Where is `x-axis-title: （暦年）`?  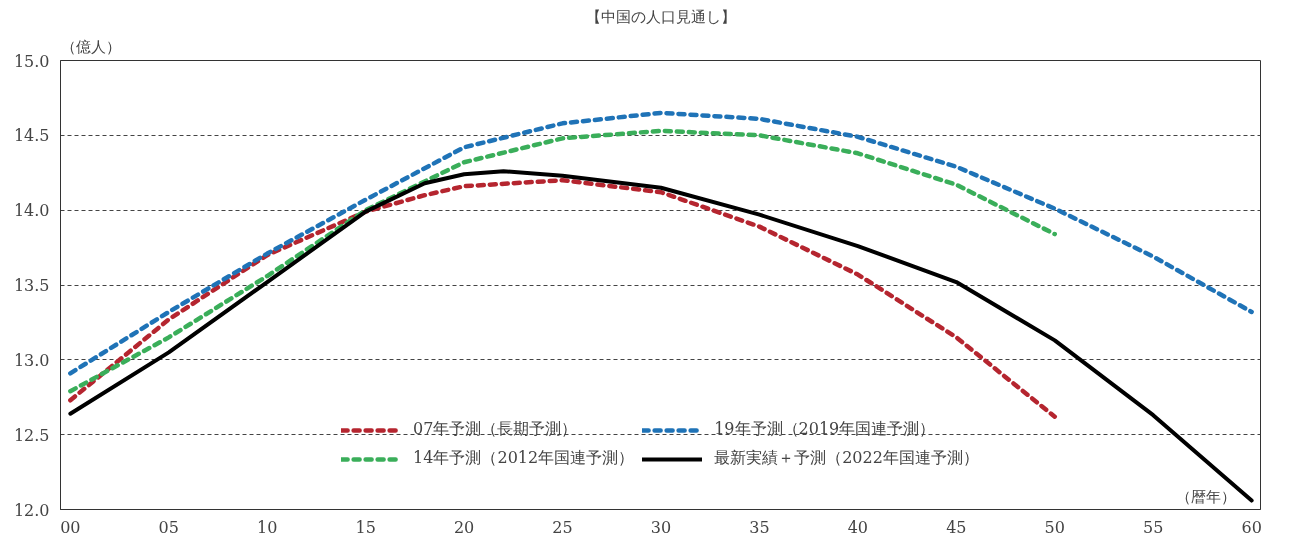
x-axis-title: （暦年） is located at coordinates (1205, 496).